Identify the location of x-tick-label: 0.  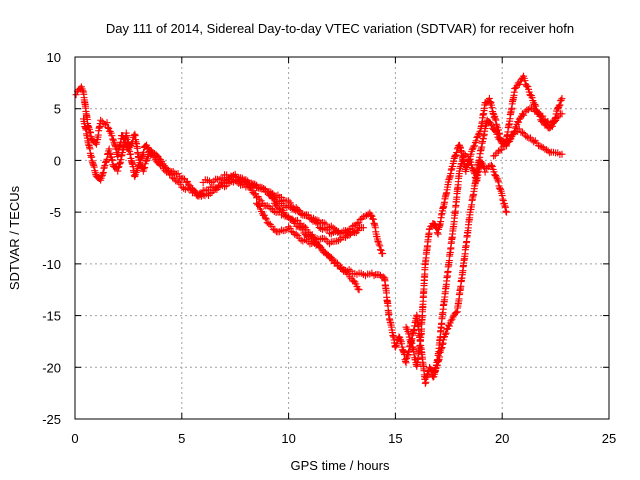
(74, 438).